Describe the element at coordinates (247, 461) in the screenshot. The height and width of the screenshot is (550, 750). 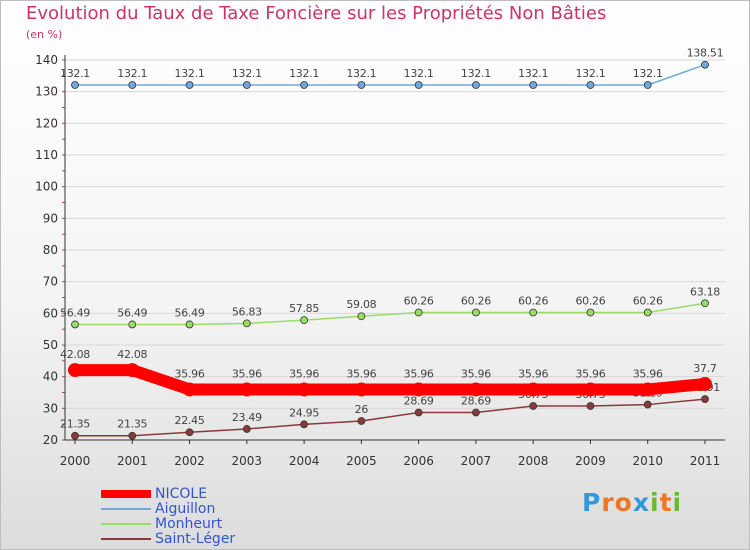
I see `x-tick-label: 2003` at that location.